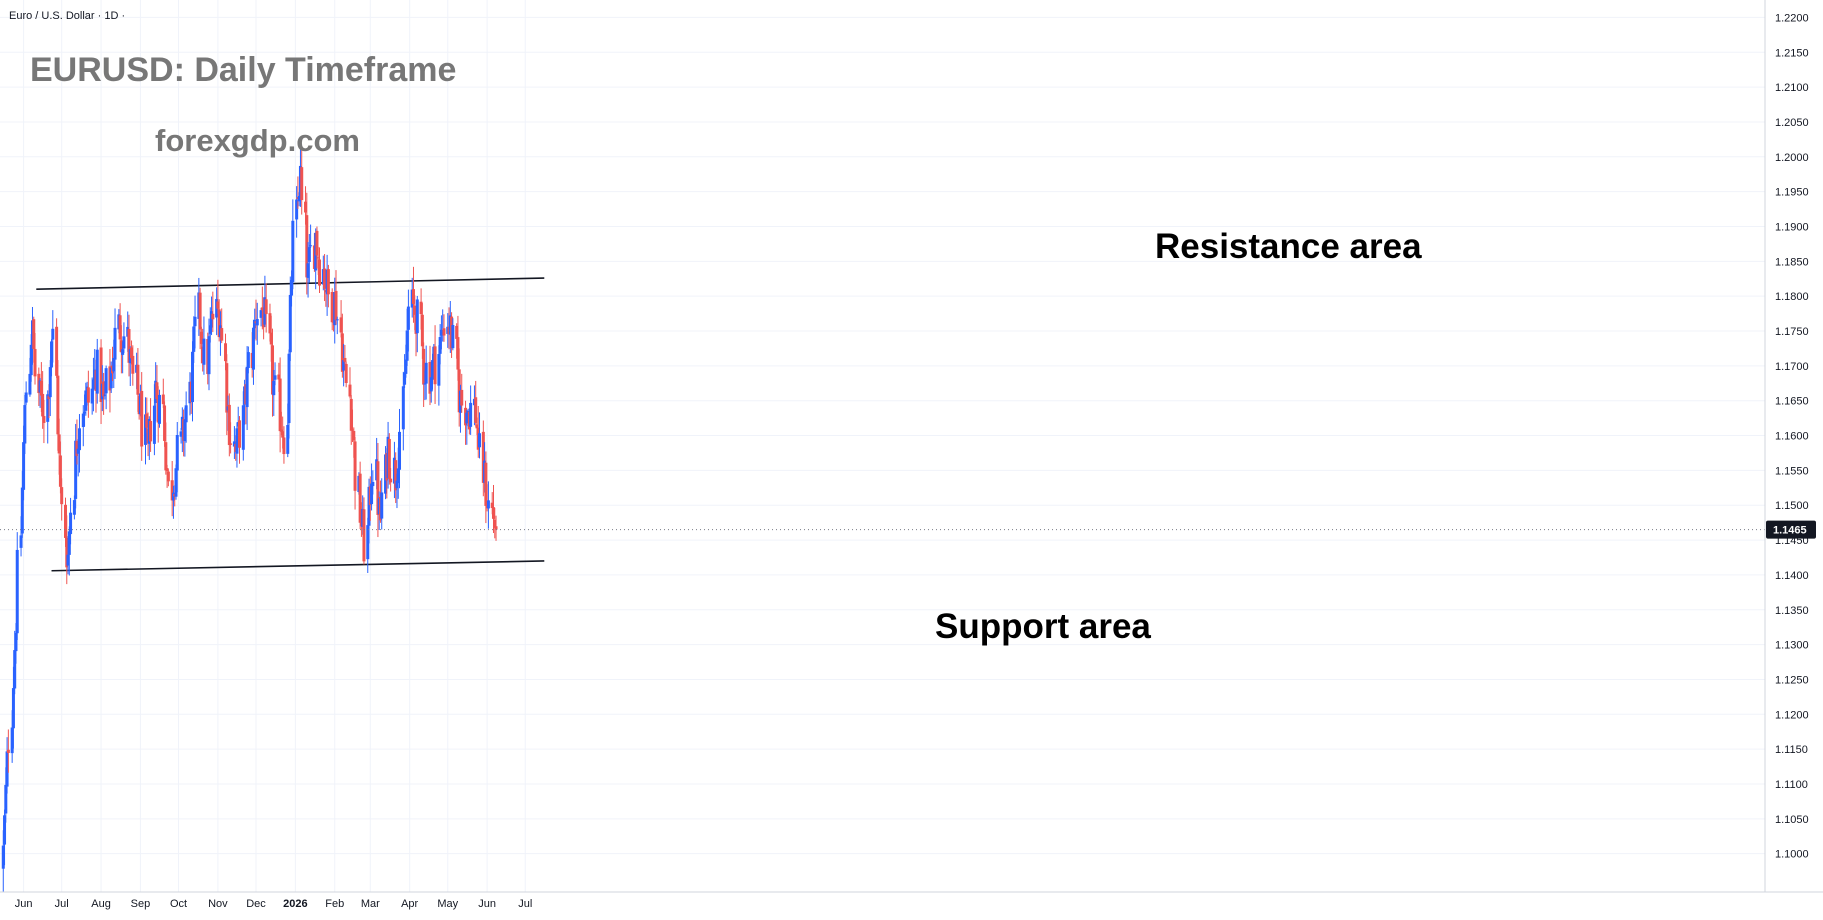 Image resolution: width=1823 pixels, height=920 pixels. Describe the element at coordinates (178, 904) in the screenshot. I see `time-tick-label: Oct` at that location.